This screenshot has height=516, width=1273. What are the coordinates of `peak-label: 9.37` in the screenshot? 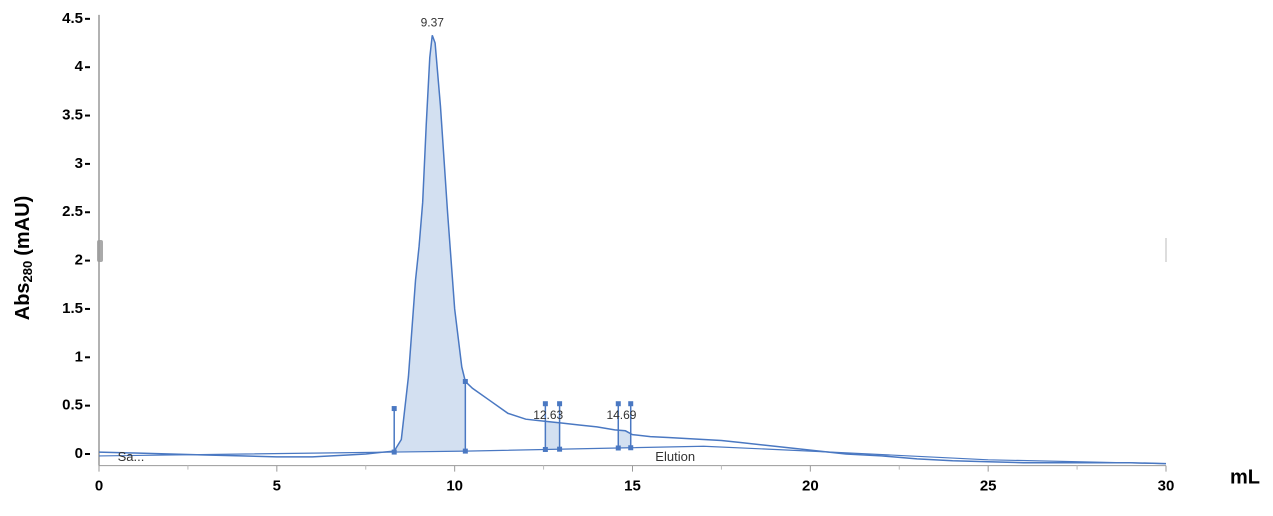 It's located at (433, 22).